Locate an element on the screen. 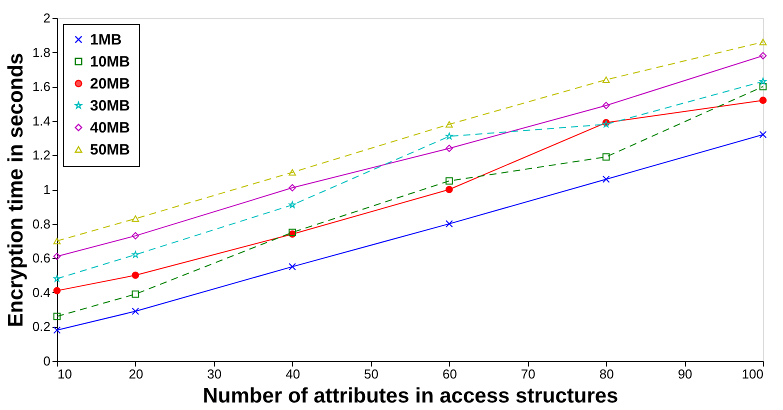 The image size is (783, 410). legend-label: 30MB is located at coordinates (110, 106).